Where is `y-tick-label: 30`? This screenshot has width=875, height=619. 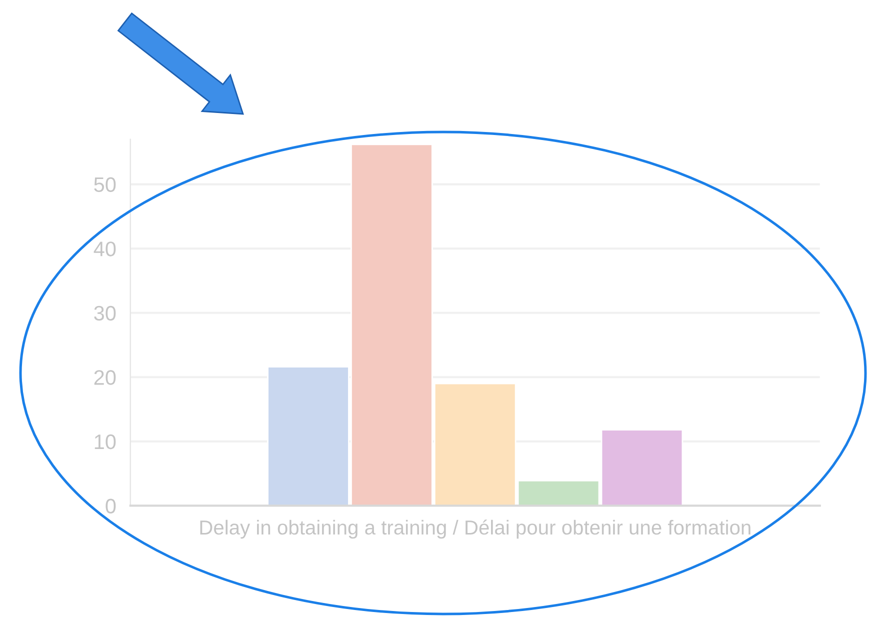 y-tick-label: 30 is located at coordinates (105, 313).